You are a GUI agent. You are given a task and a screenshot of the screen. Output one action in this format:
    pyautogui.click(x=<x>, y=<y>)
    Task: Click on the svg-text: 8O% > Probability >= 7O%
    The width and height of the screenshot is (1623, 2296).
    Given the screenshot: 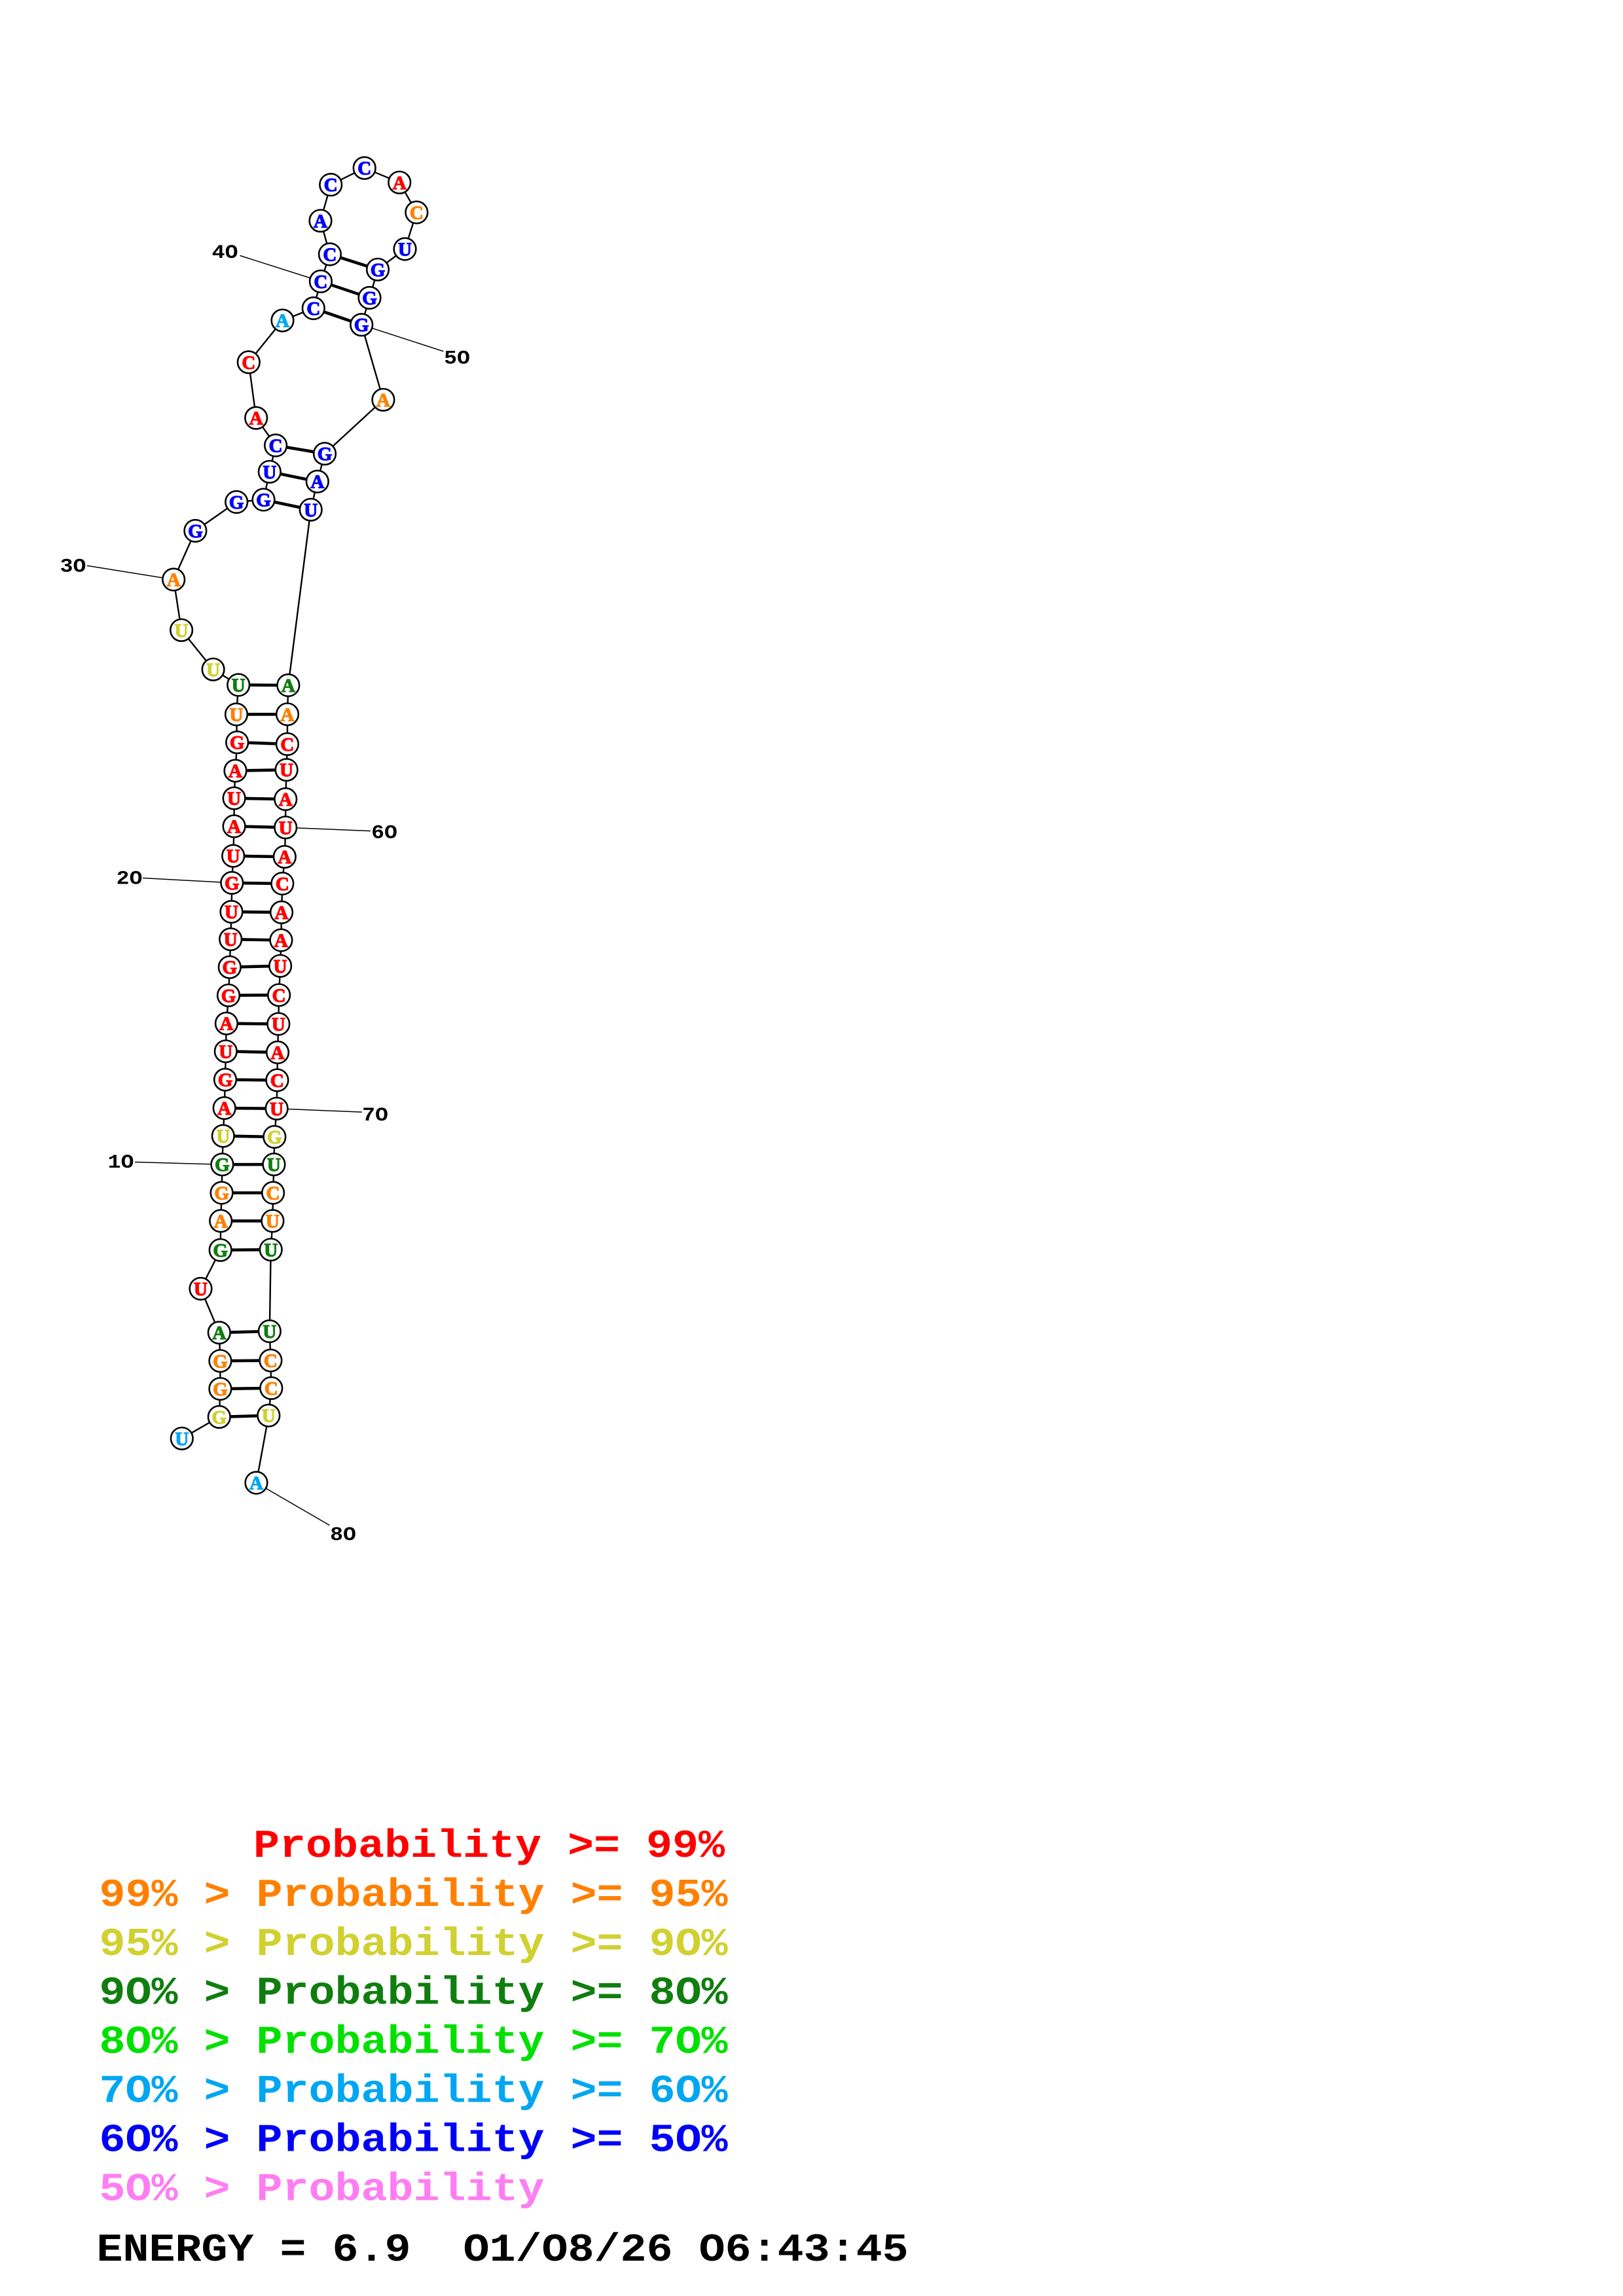 What is the action you would take?
    pyautogui.click(x=414, y=2043)
    